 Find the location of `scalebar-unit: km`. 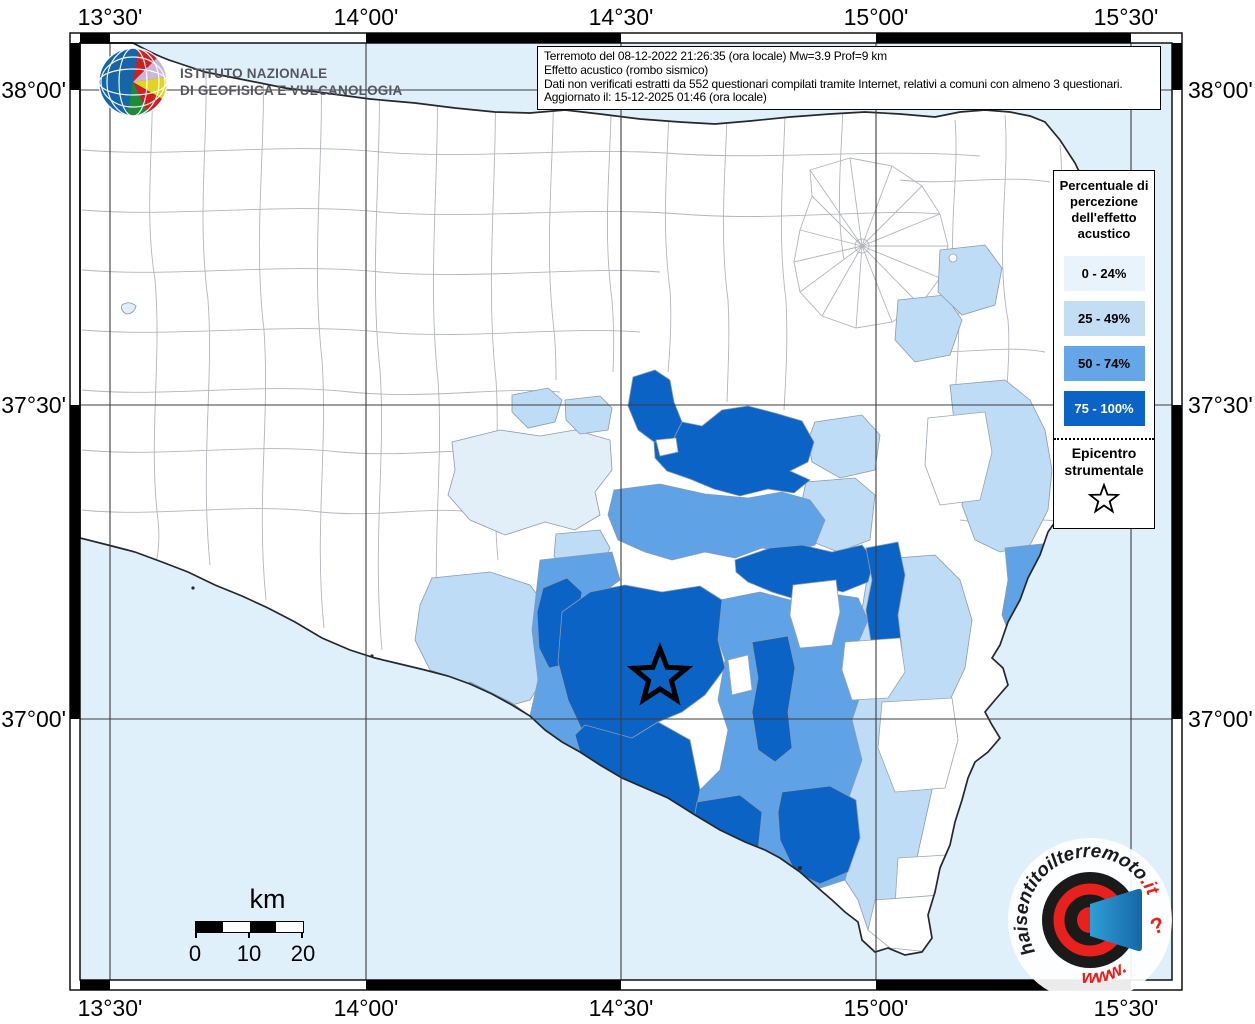

scalebar-unit: km is located at coordinates (267, 899).